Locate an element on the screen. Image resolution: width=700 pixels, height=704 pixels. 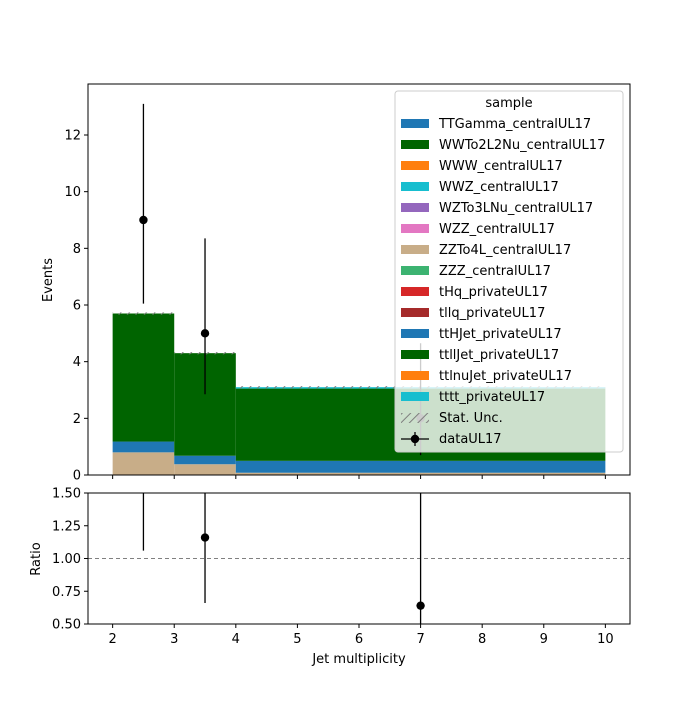
legend-label: WZTo3LNu_centralUL17 is located at coordinates (516, 208).